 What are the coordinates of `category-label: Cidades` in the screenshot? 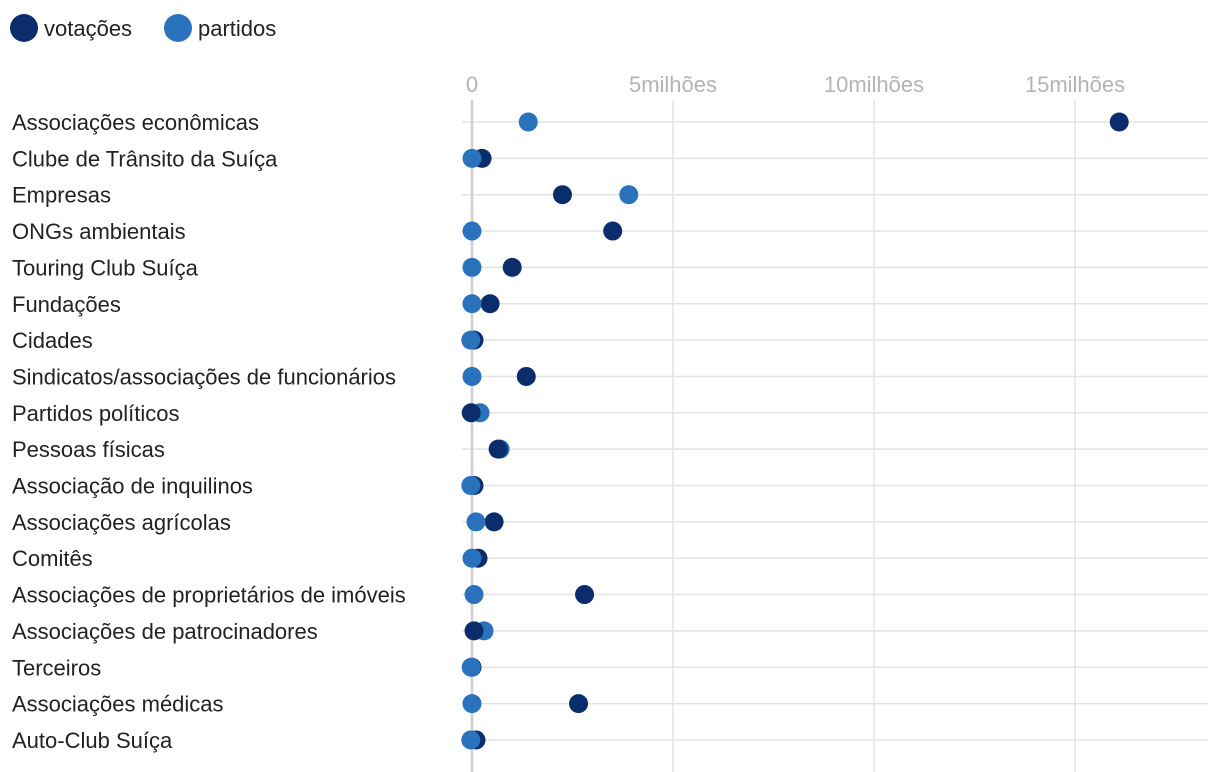 It's located at (52, 340).